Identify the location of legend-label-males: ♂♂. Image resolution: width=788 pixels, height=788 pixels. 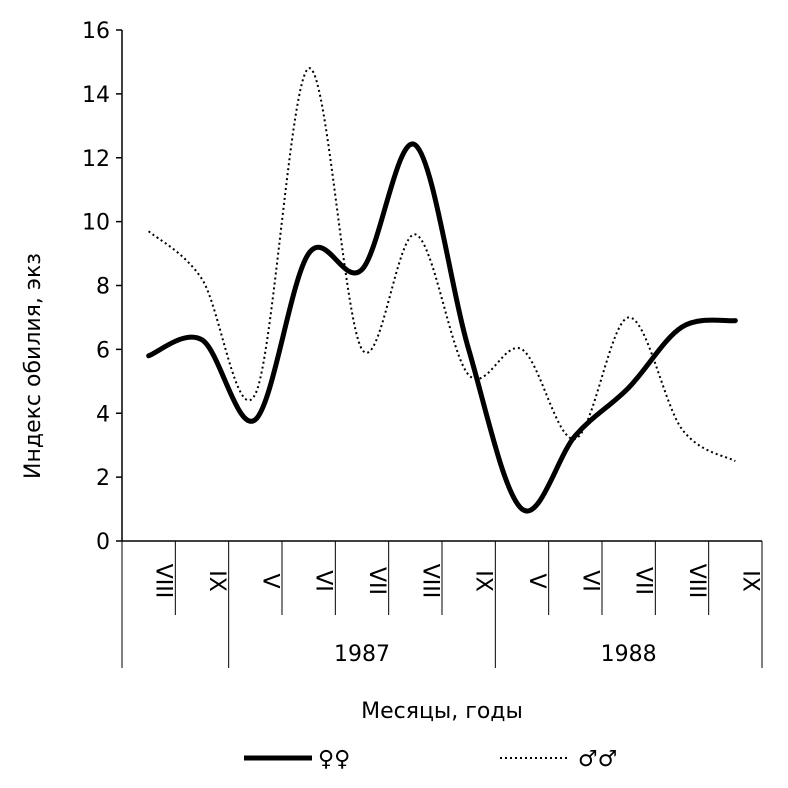
(597, 759).